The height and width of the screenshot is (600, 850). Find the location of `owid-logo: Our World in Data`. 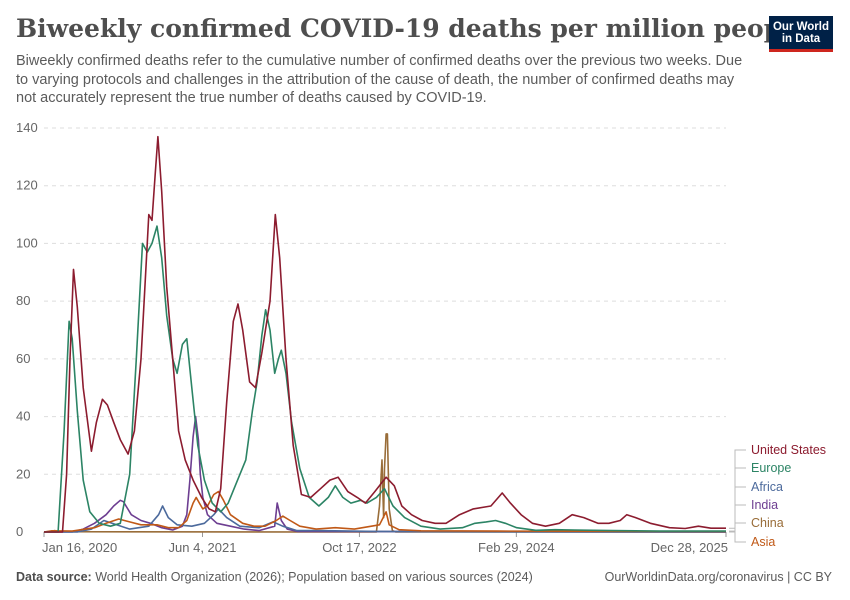

owid-logo: Our World in Data is located at coordinates (801, 34).